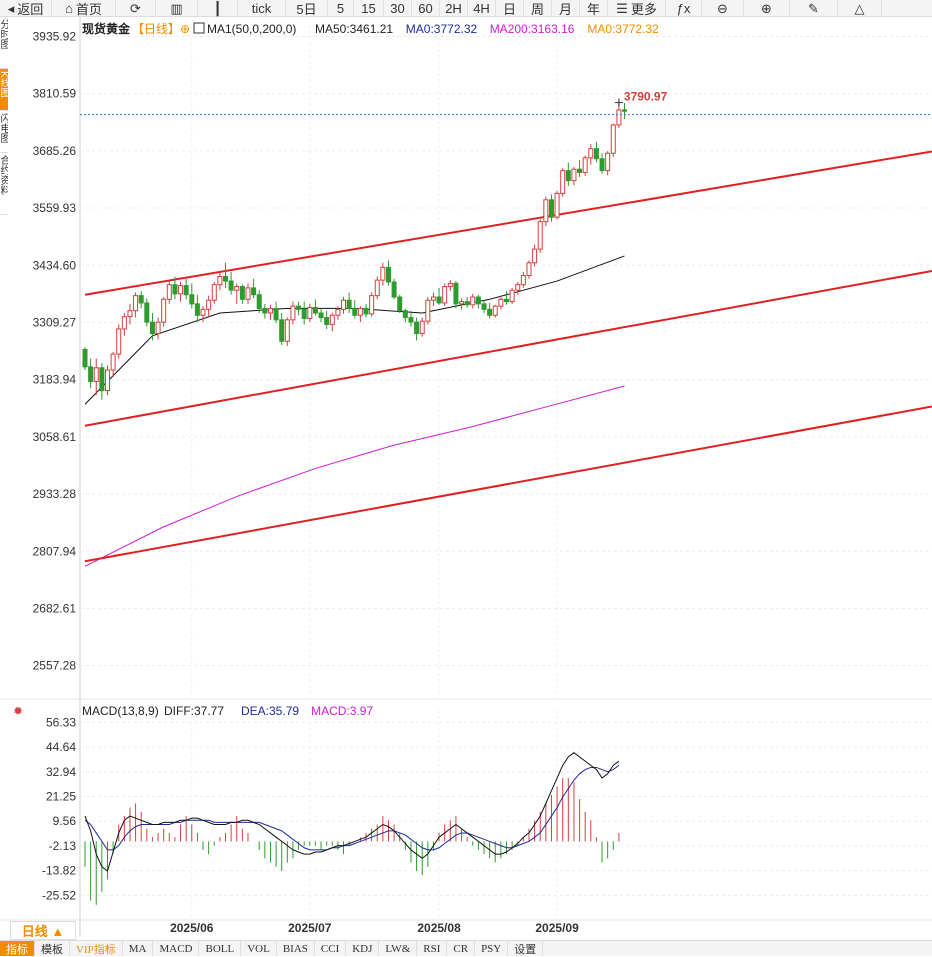 Image resolution: width=932 pixels, height=957 pixels. What do you see at coordinates (192, 928) in the screenshot?
I see `x-tick-label: 2025/06` at bounding box center [192, 928].